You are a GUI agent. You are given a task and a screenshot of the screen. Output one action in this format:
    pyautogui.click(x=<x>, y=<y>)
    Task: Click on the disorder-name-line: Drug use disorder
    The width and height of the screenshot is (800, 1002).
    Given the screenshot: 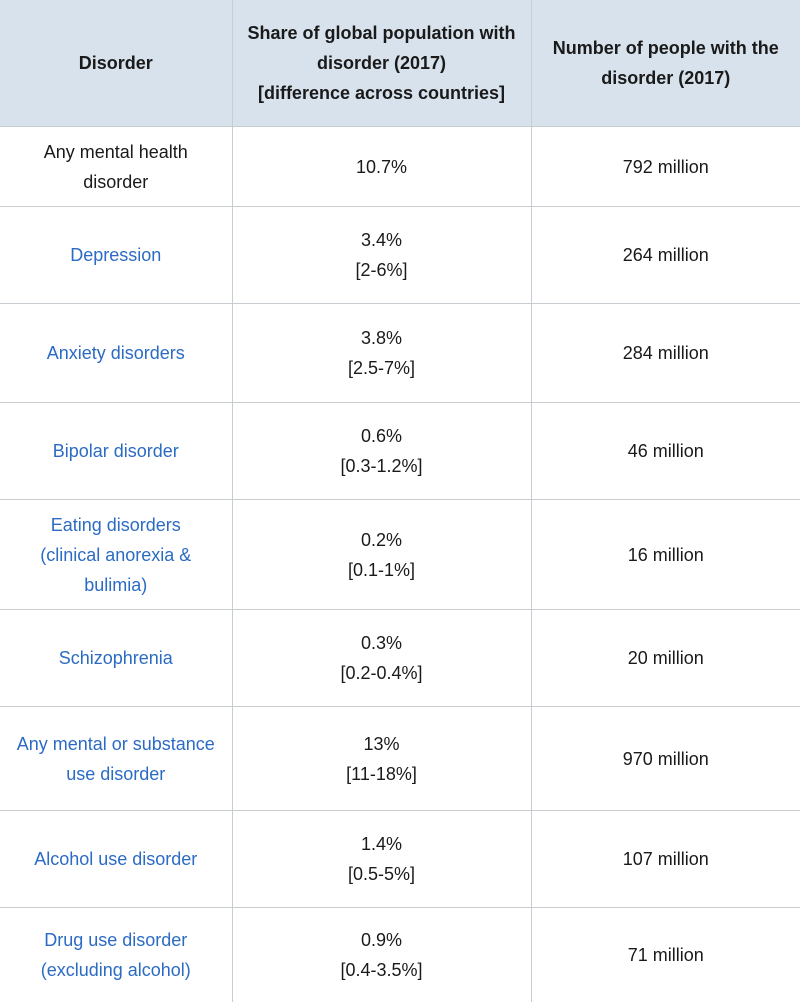 What is the action you would take?
    pyautogui.click(x=116, y=939)
    